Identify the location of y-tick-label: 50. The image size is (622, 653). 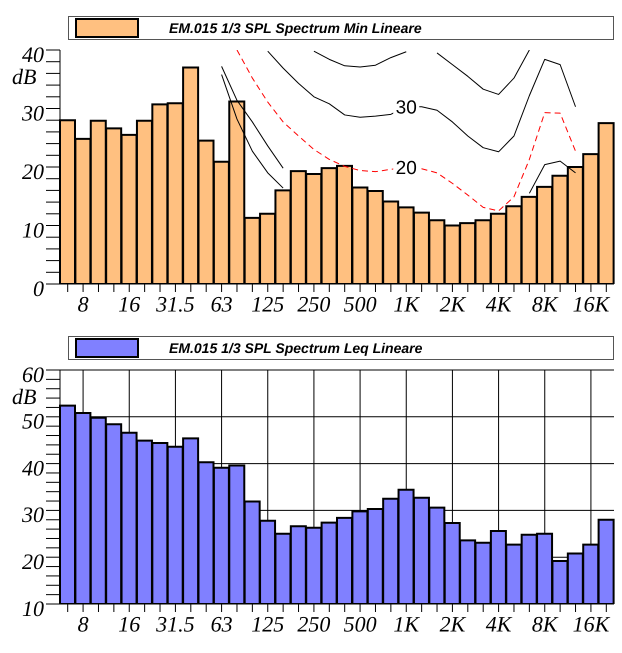
(33, 421).